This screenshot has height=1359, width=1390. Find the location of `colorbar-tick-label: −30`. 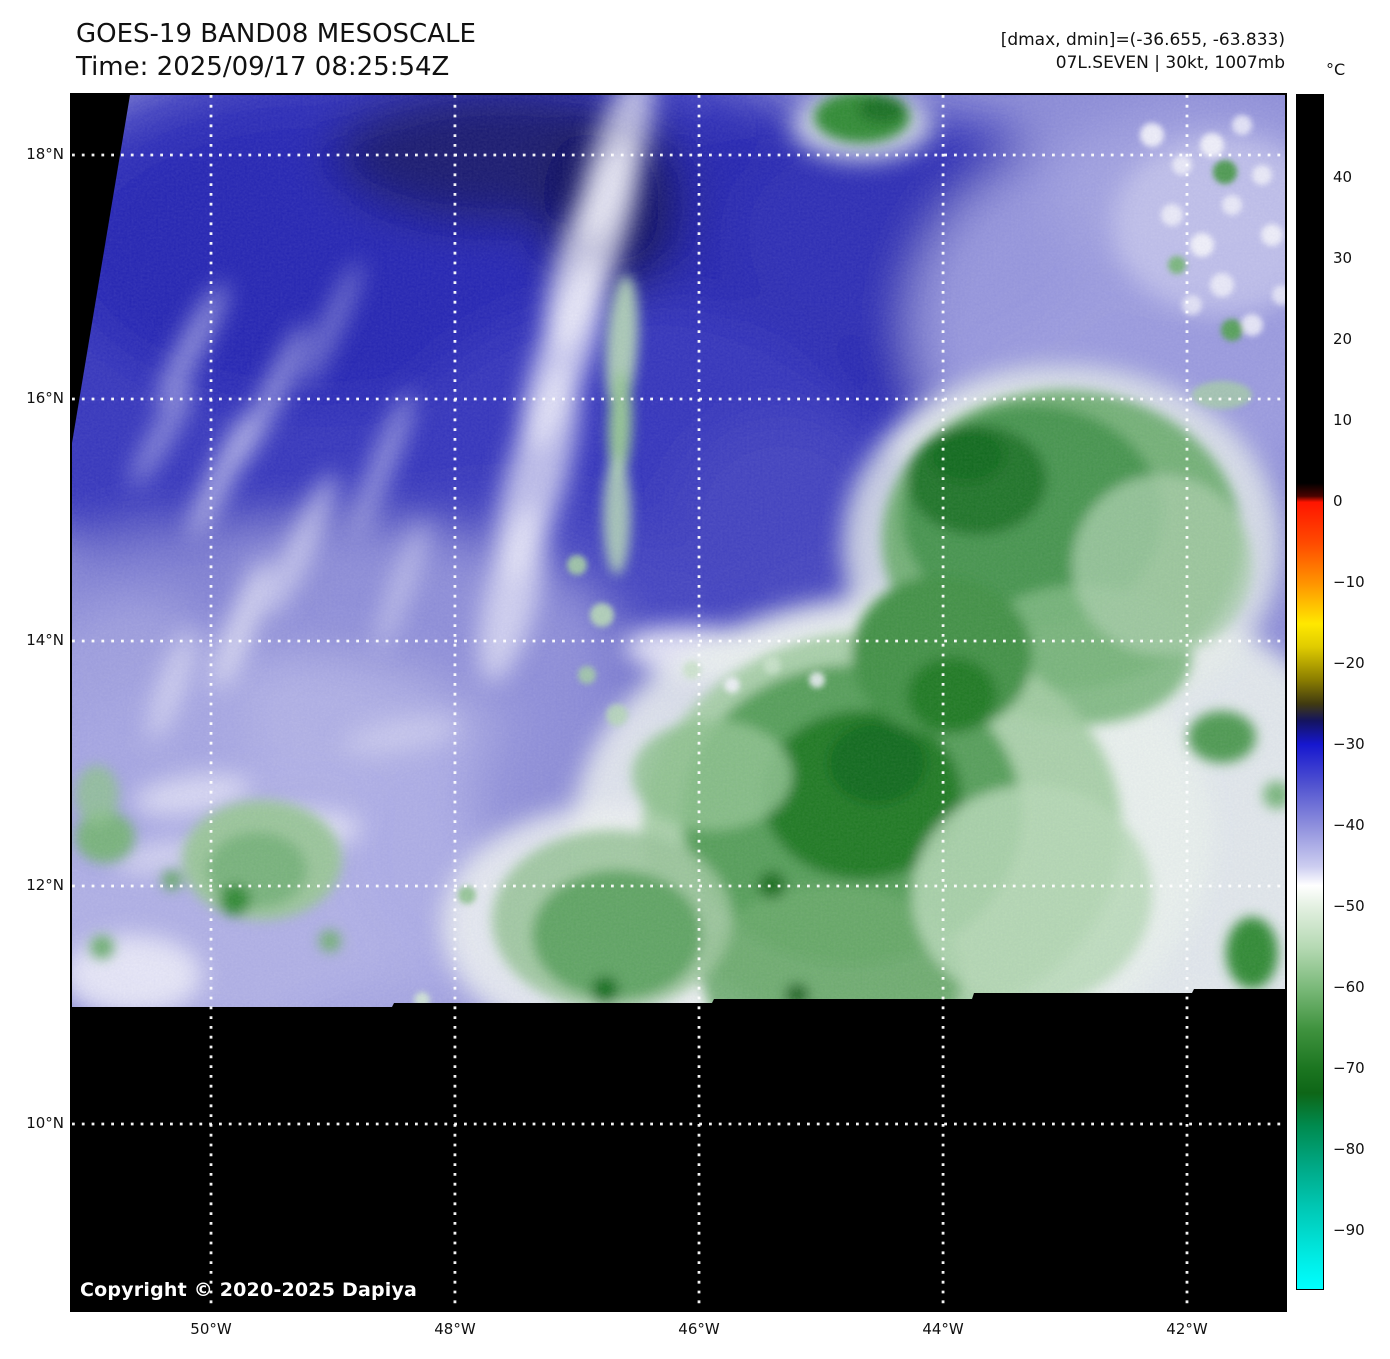

colorbar-tick-label: −30 is located at coordinates (1349, 744).